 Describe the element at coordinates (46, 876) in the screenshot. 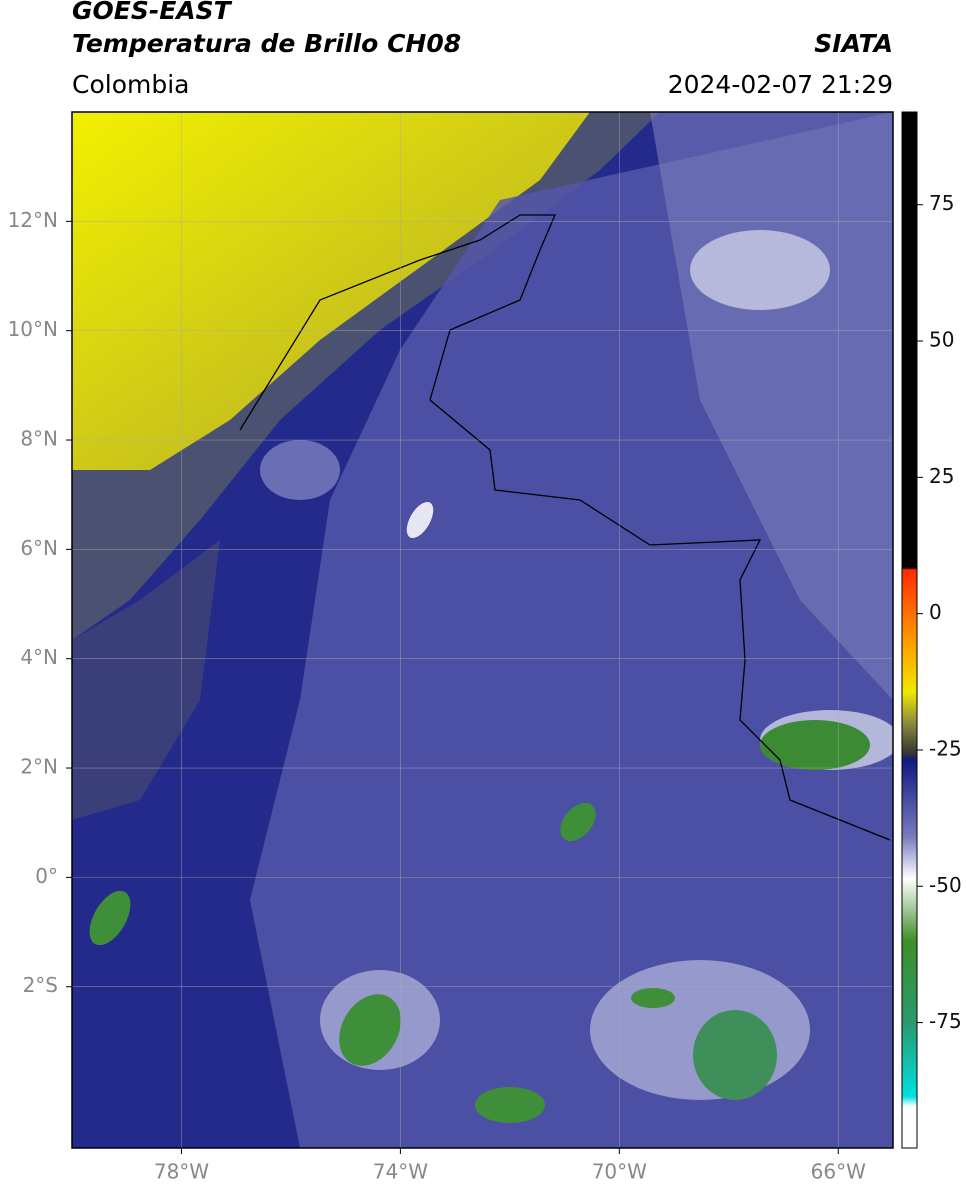

I see `y-tick-label: 0°` at that location.